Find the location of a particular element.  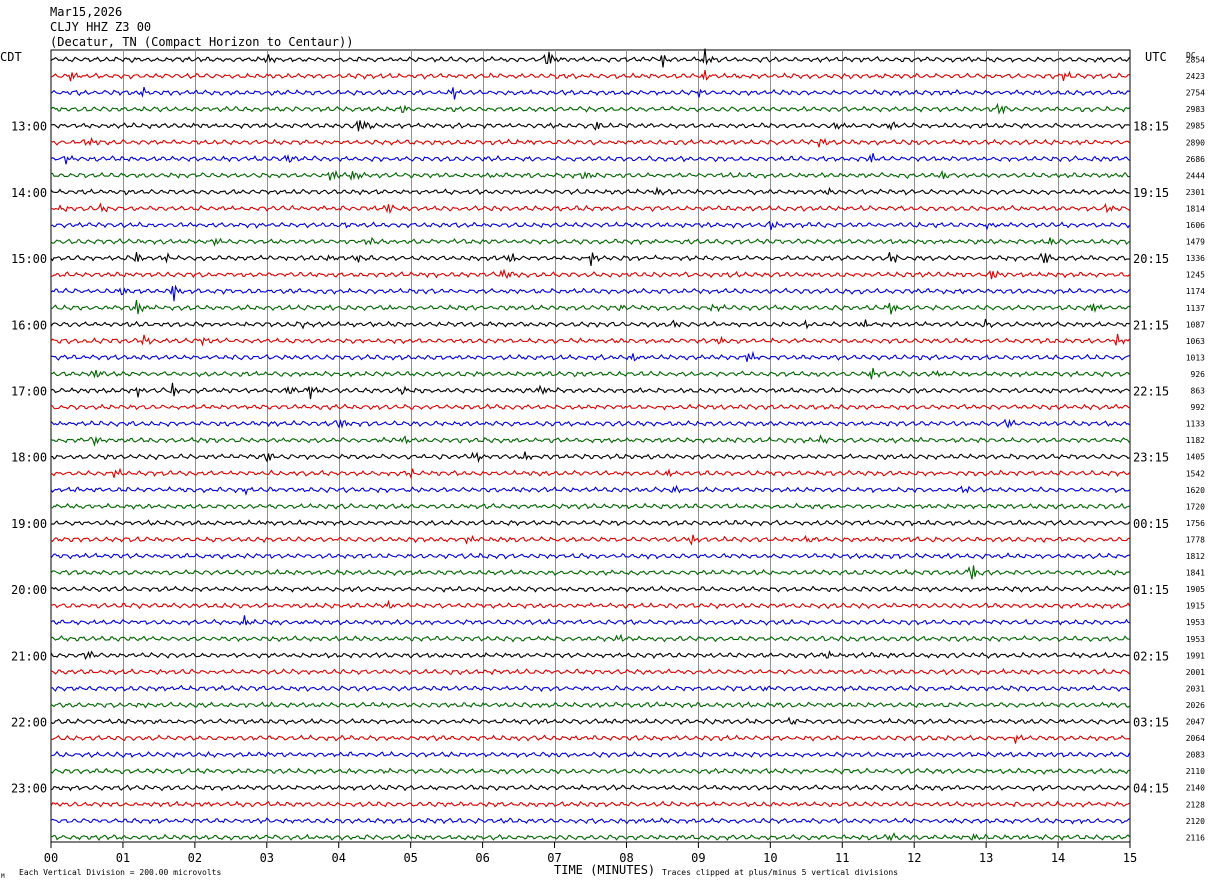

dc-offset-value: 2854 is located at coordinates (1195, 60).